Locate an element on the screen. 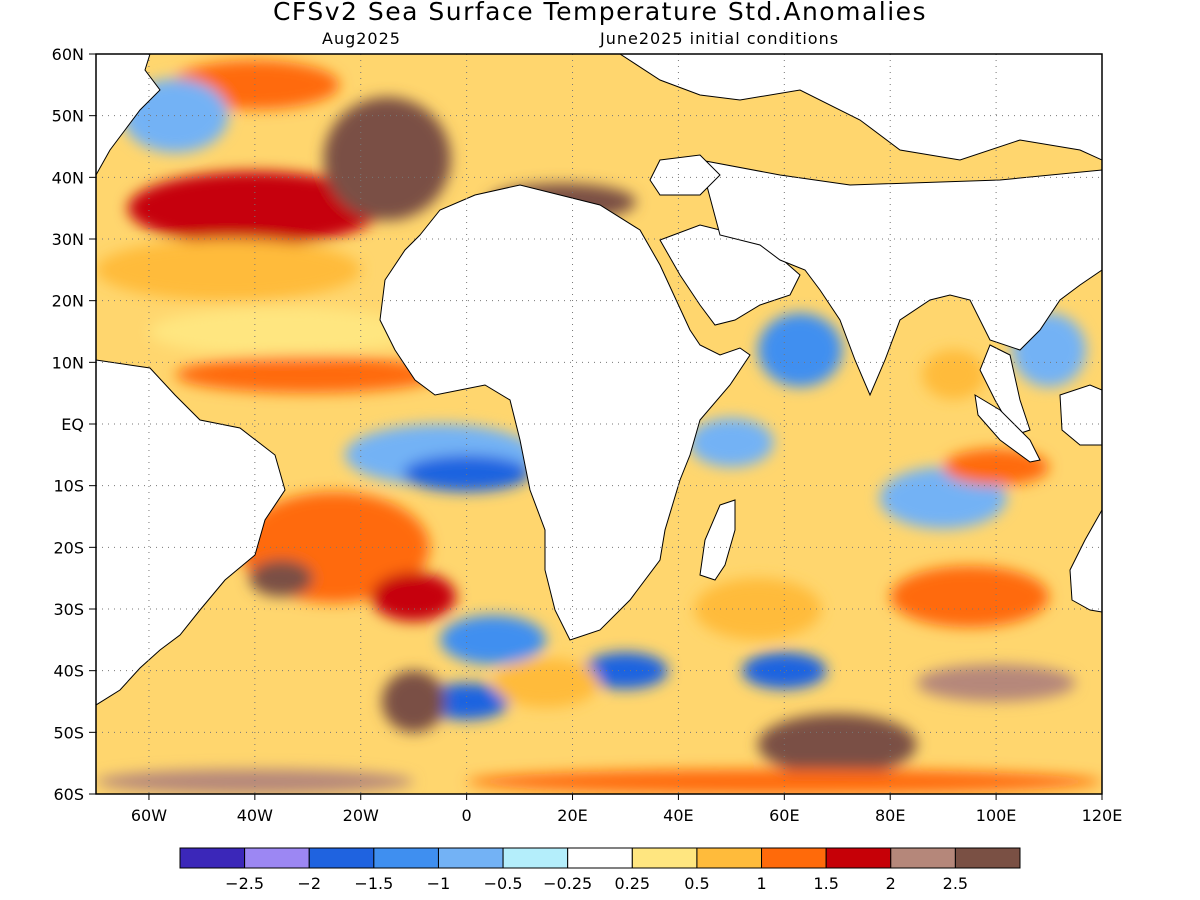 The height and width of the screenshot is (900, 1200). lon-tick-label: 60E is located at coordinates (784, 815).